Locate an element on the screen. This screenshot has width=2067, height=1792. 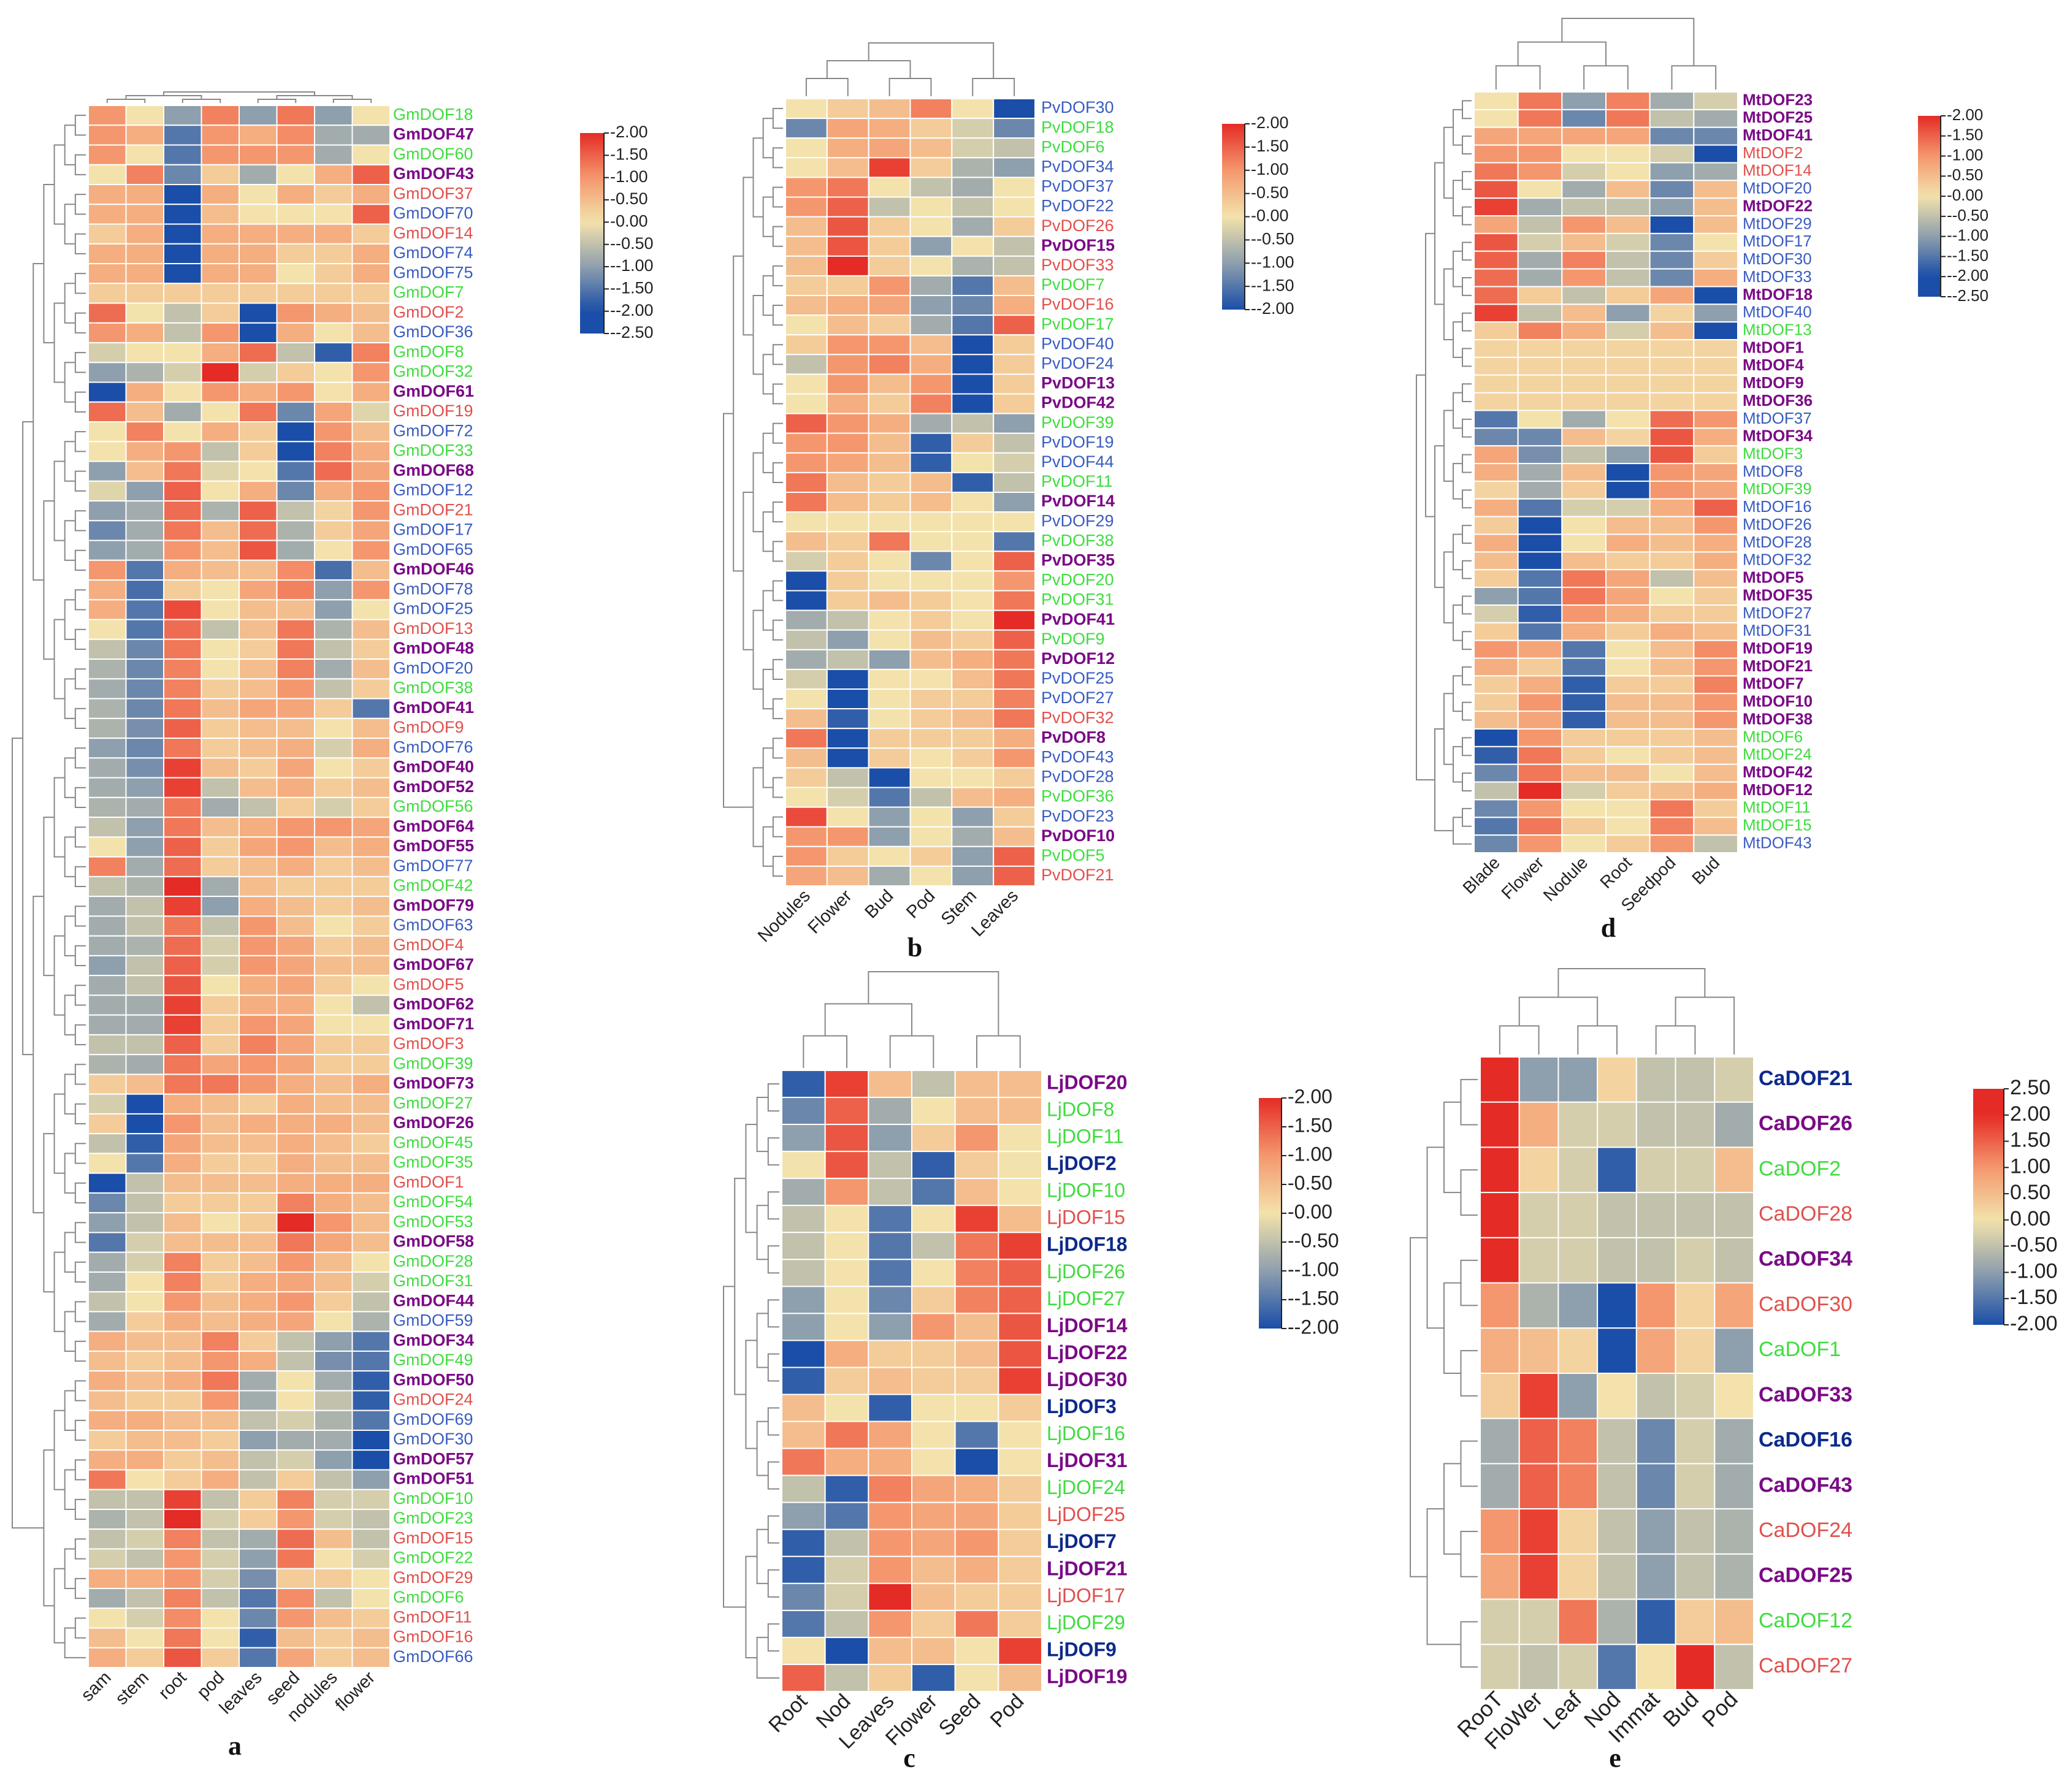
row-label: PvDOF30 is located at coordinates (1077, 107).